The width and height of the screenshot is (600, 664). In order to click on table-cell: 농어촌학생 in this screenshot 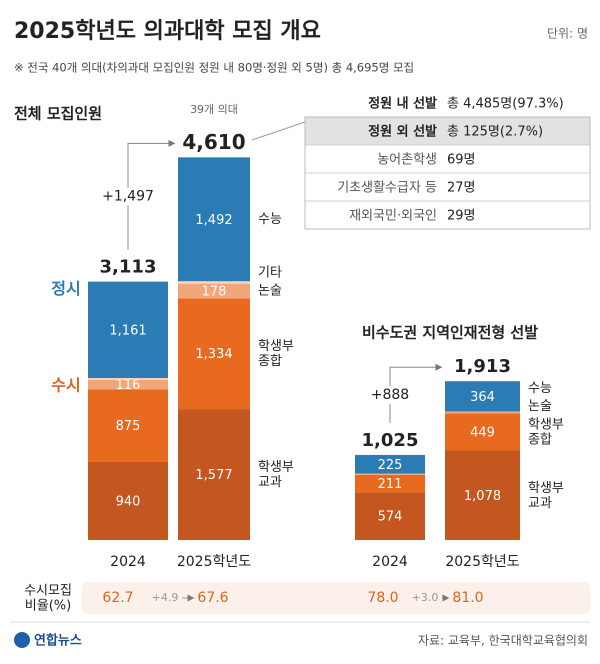, I will do `click(407, 160)`.